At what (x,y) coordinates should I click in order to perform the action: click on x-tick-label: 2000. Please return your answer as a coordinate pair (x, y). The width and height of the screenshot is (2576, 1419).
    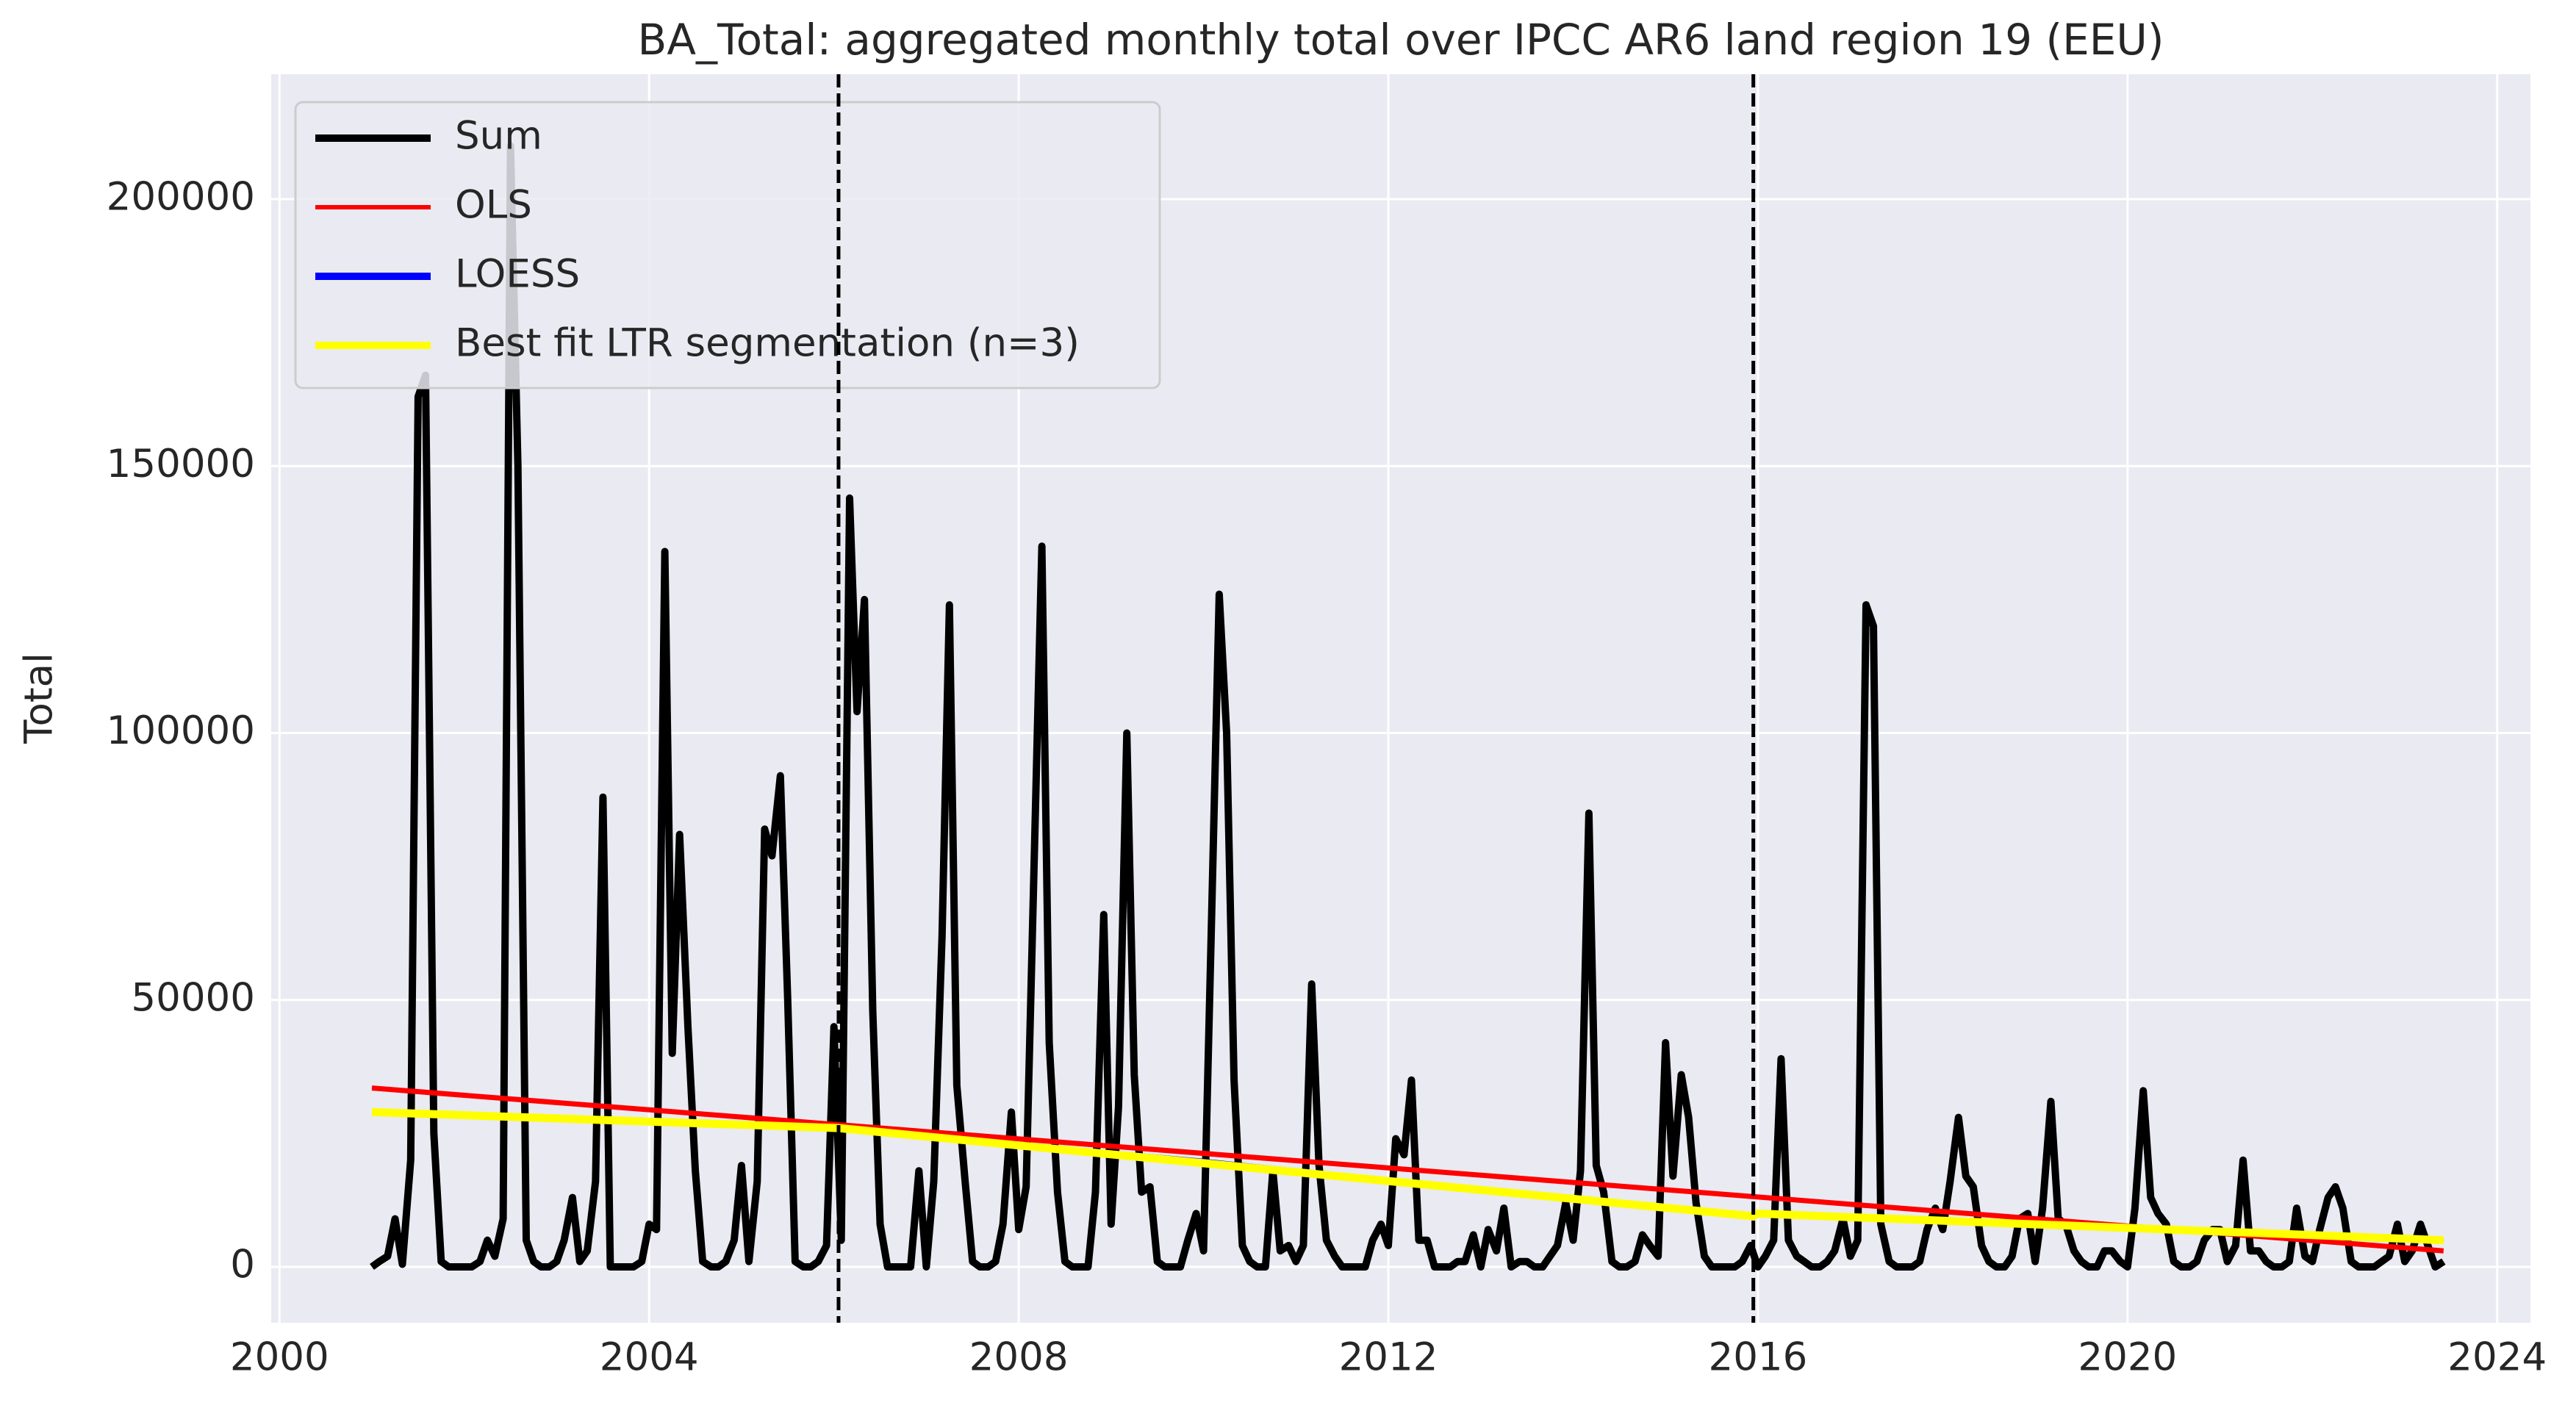
    Looking at the image, I should click on (279, 1357).